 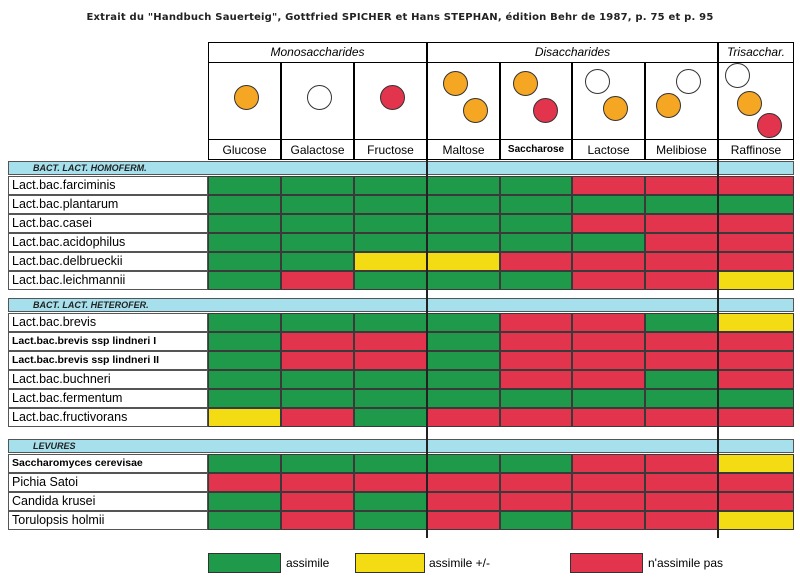 What do you see at coordinates (244, 563) in the screenshot?
I see `legend-swatch-assimile` at bounding box center [244, 563].